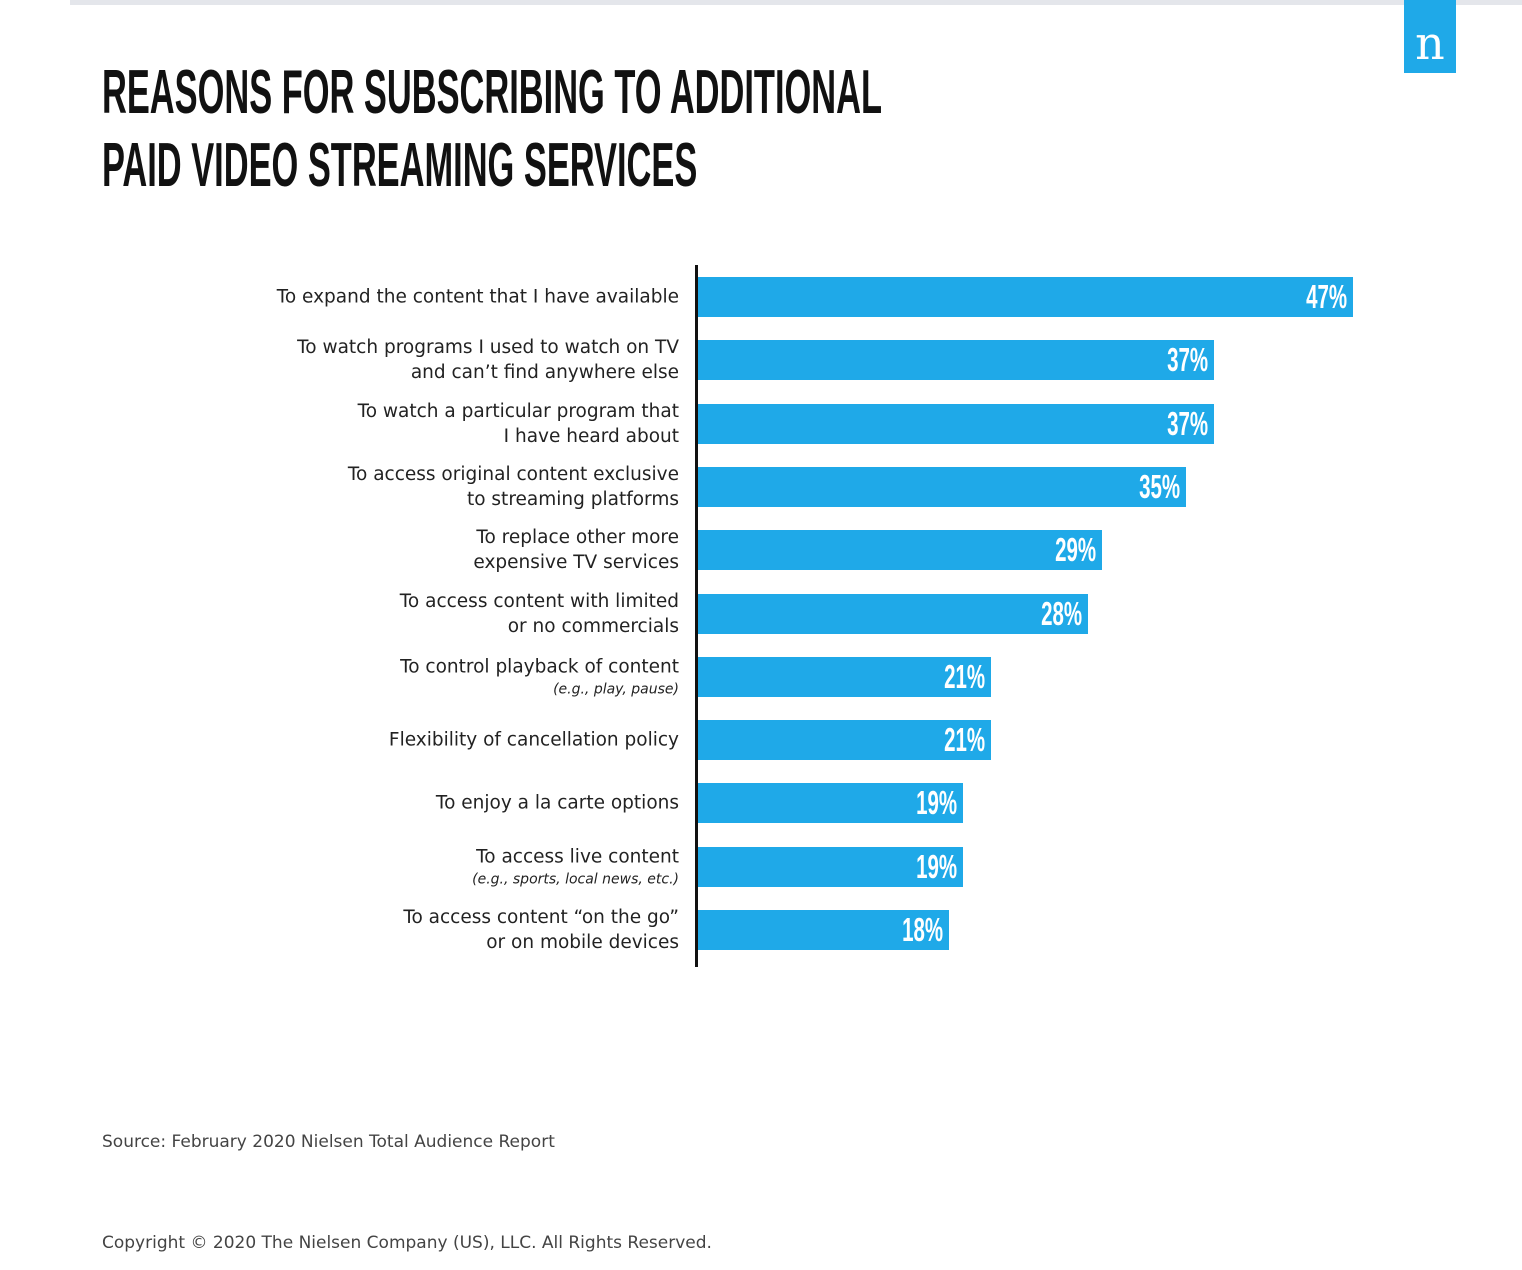 The height and width of the screenshot is (1270, 1522). What do you see at coordinates (359, 740) in the screenshot?
I see `category-label: Flexibility of cancellation policy` at bounding box center [359, 740].